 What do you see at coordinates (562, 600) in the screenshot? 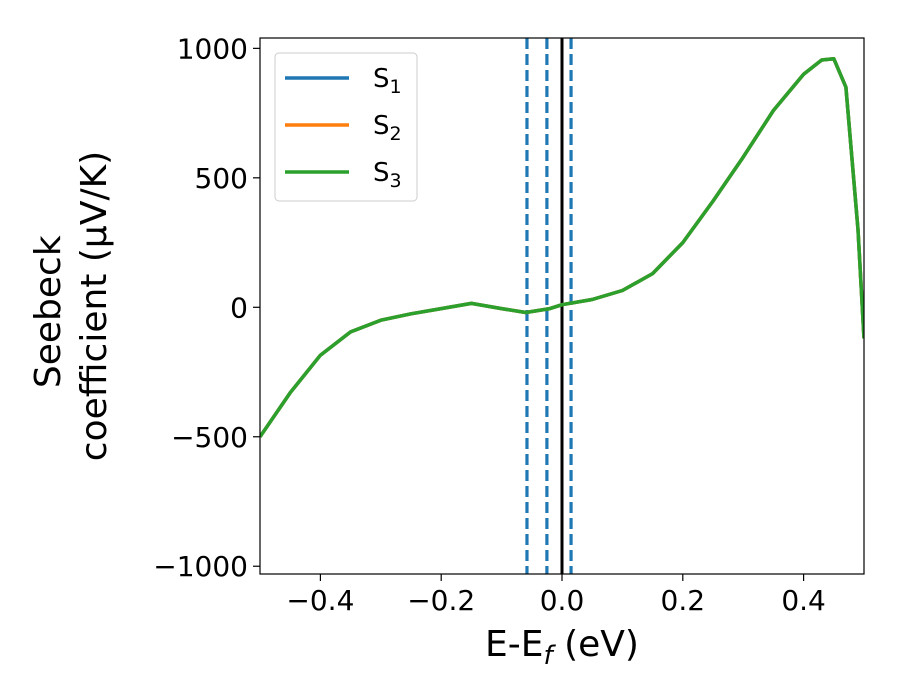
I see `x-tick-label: 0.0` at bounding box center [562, 600].